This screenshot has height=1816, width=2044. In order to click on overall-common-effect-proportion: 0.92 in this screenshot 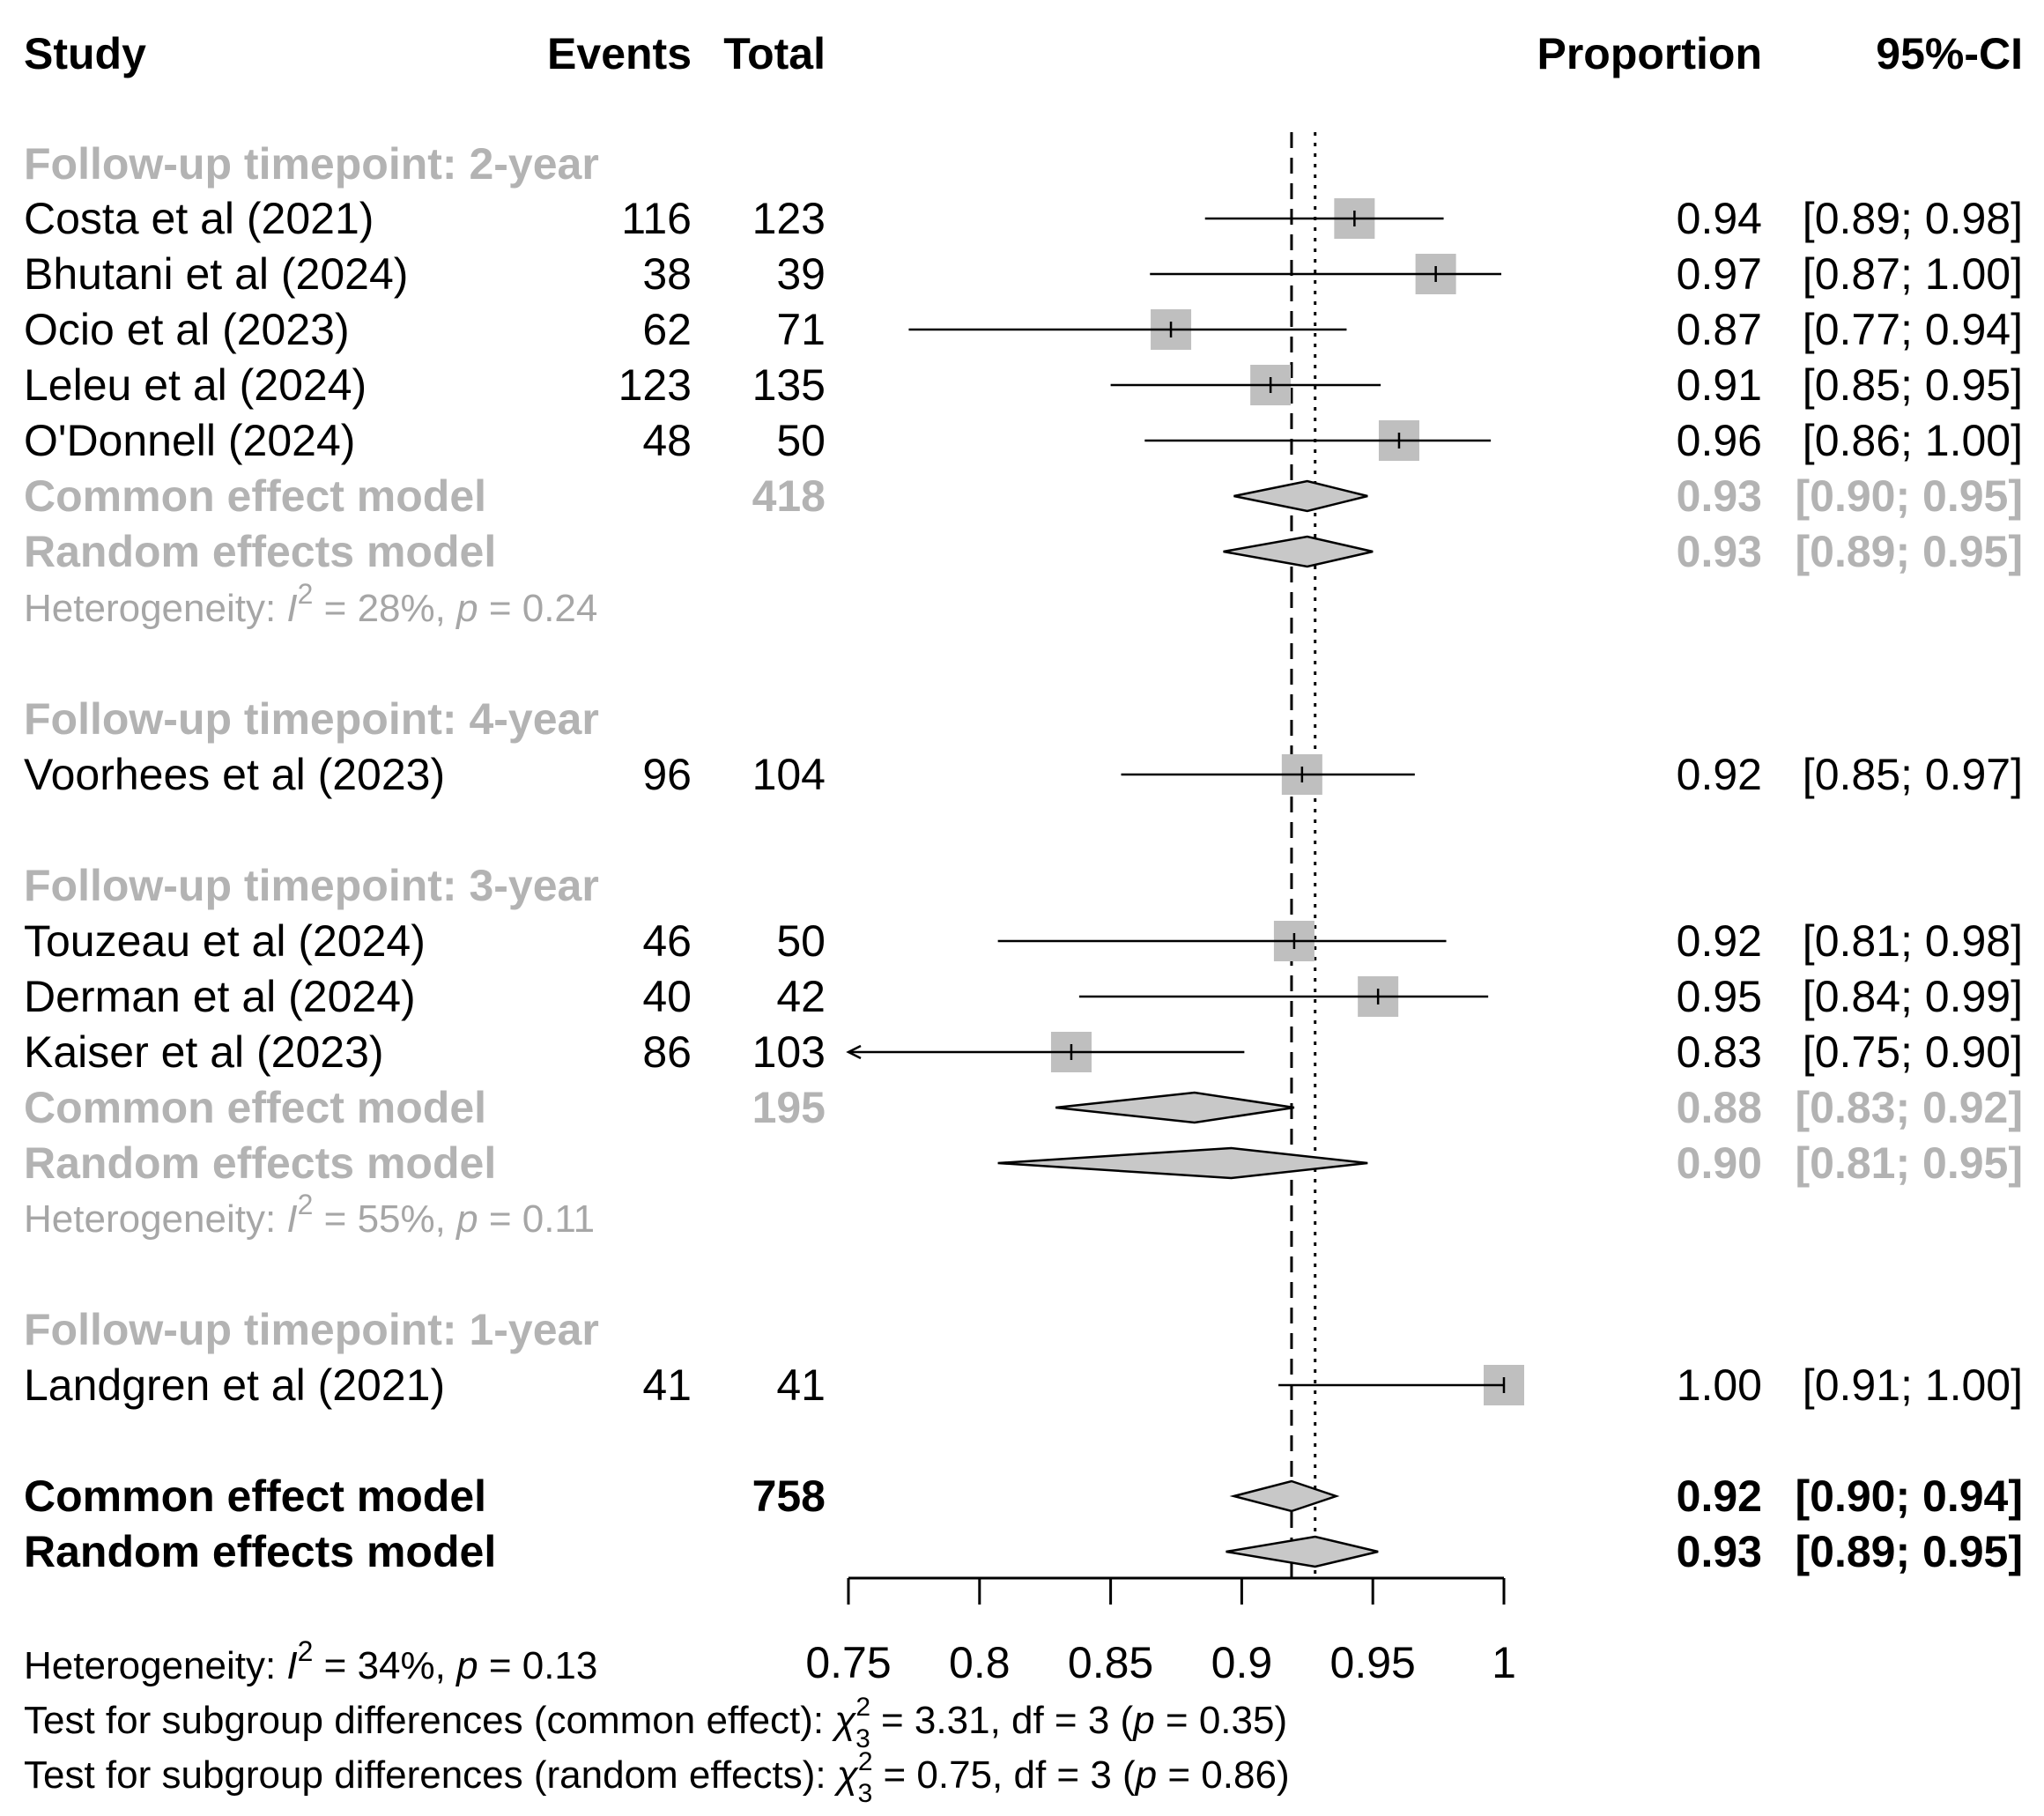, I will do `click(1719, 1496)`.